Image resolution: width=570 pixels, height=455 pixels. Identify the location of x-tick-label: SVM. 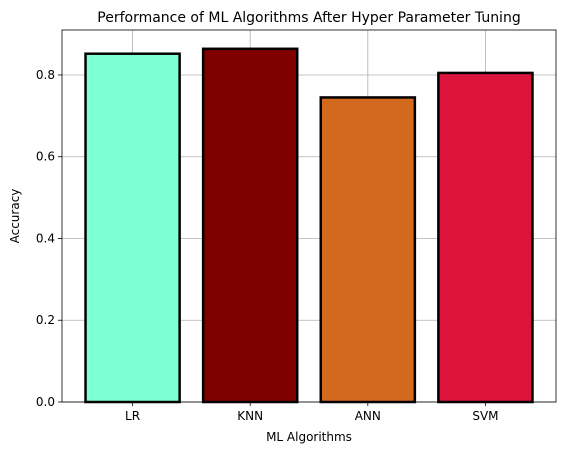
(485, 416).